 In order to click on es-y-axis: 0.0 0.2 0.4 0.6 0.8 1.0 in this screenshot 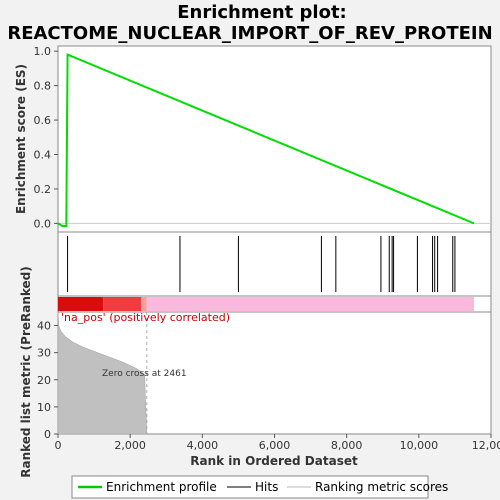, I will do `click(46, 137)`.